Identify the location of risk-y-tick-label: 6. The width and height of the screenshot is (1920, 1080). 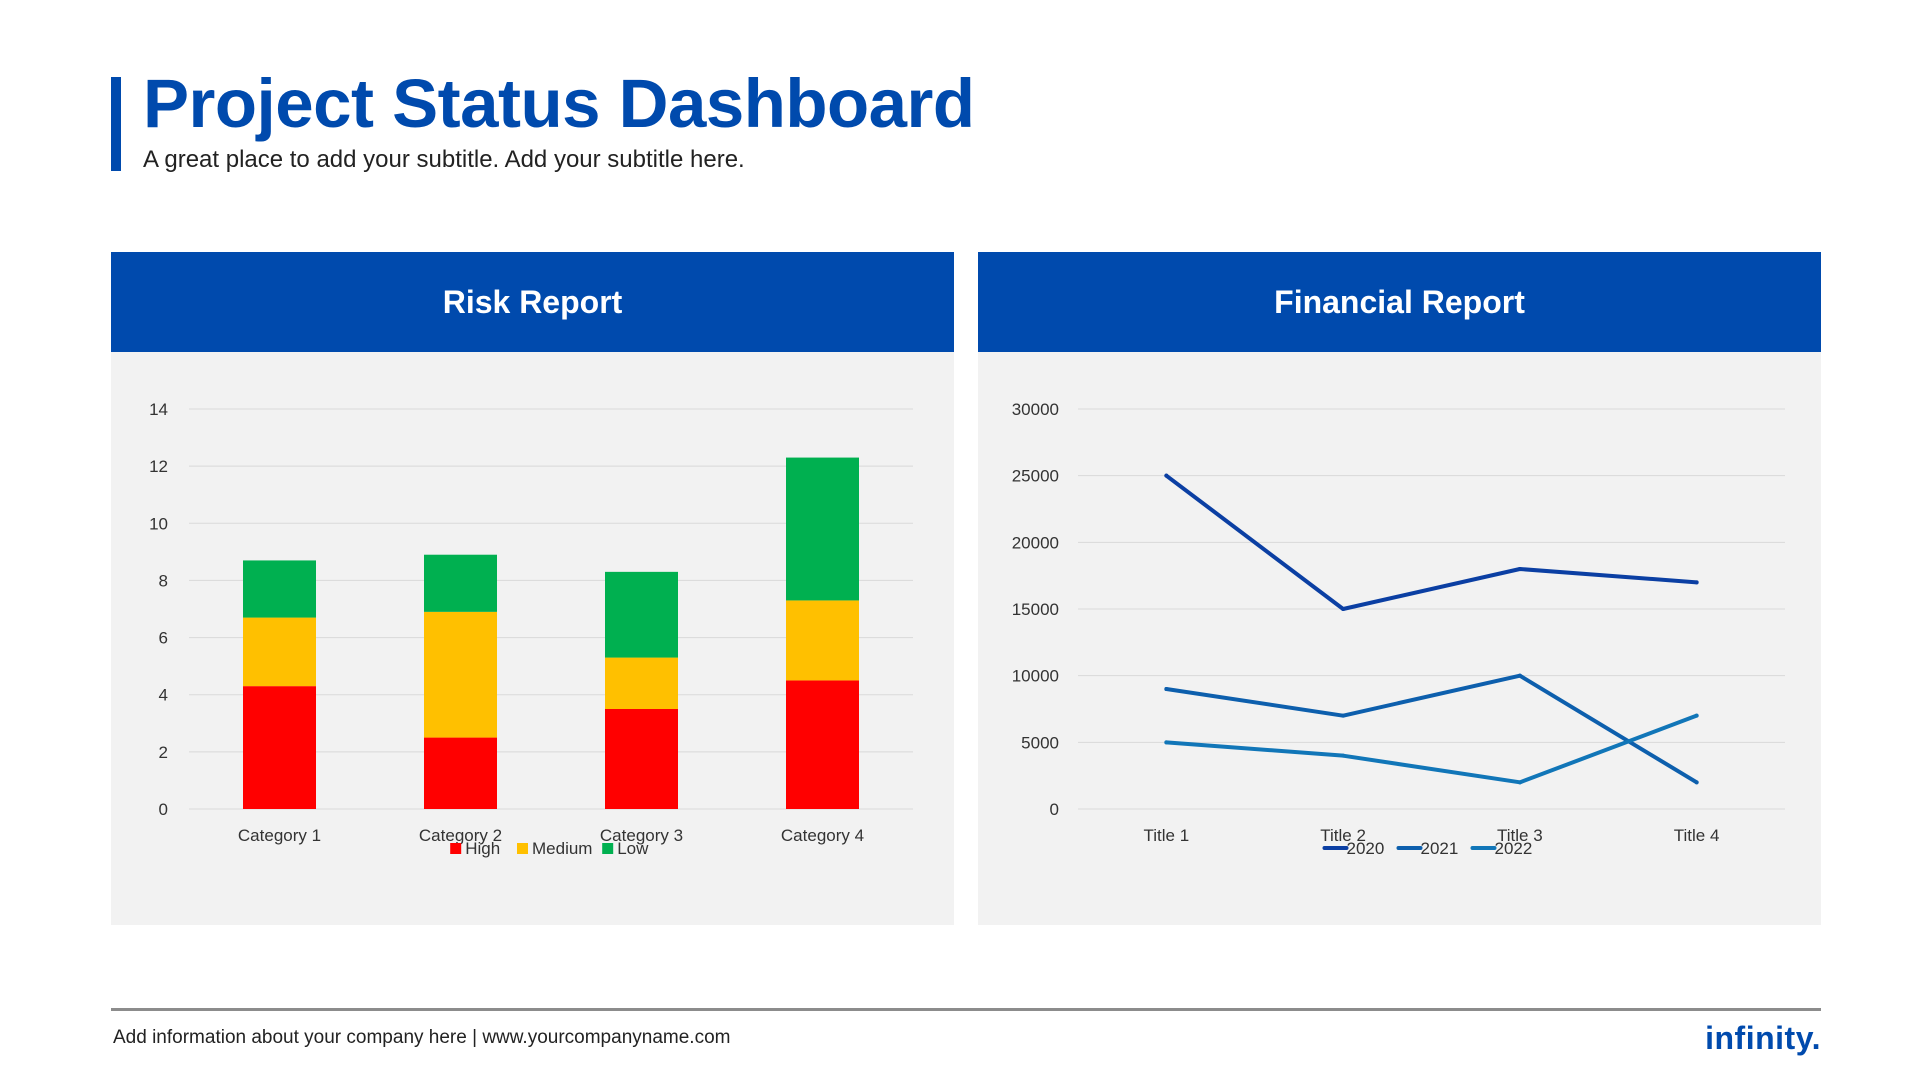
(163, 638).